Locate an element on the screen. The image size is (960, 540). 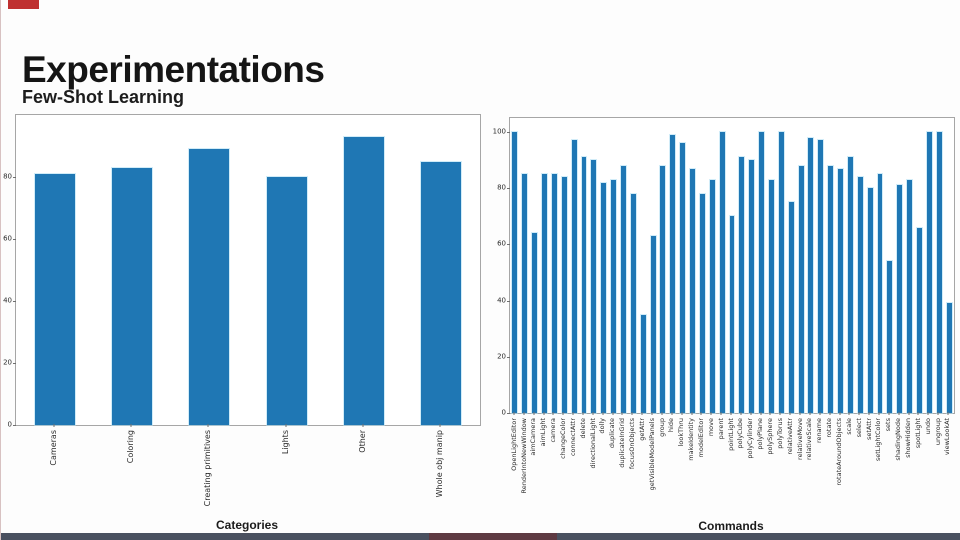
bar-showHidden is located at coordinates (910, 296).